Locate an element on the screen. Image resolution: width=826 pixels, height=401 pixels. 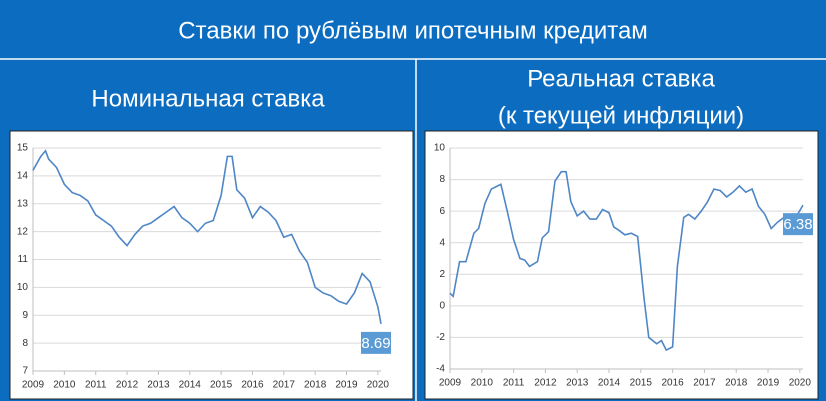
y-tick-label: 2 is located at coordinates (442, 274).